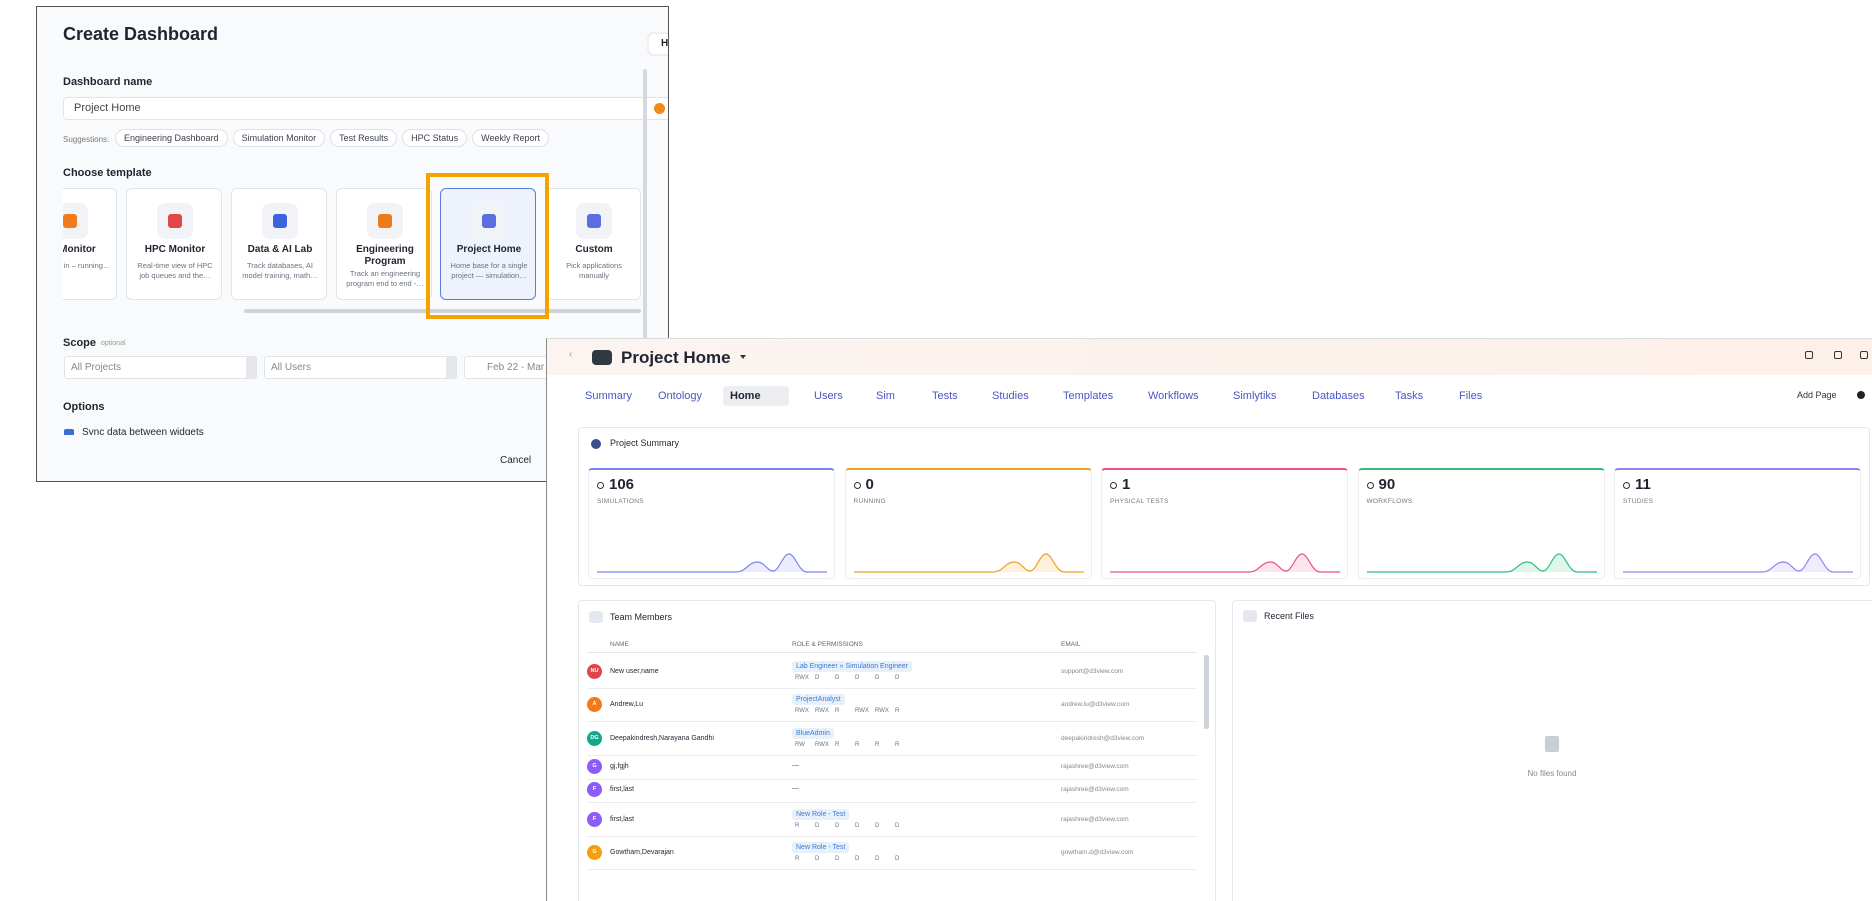  What do you see at coordinates (171, 138) in the screenshot?
I see `suggestion-chip: Engineering Dashboard` at bounding box center [171, 138].